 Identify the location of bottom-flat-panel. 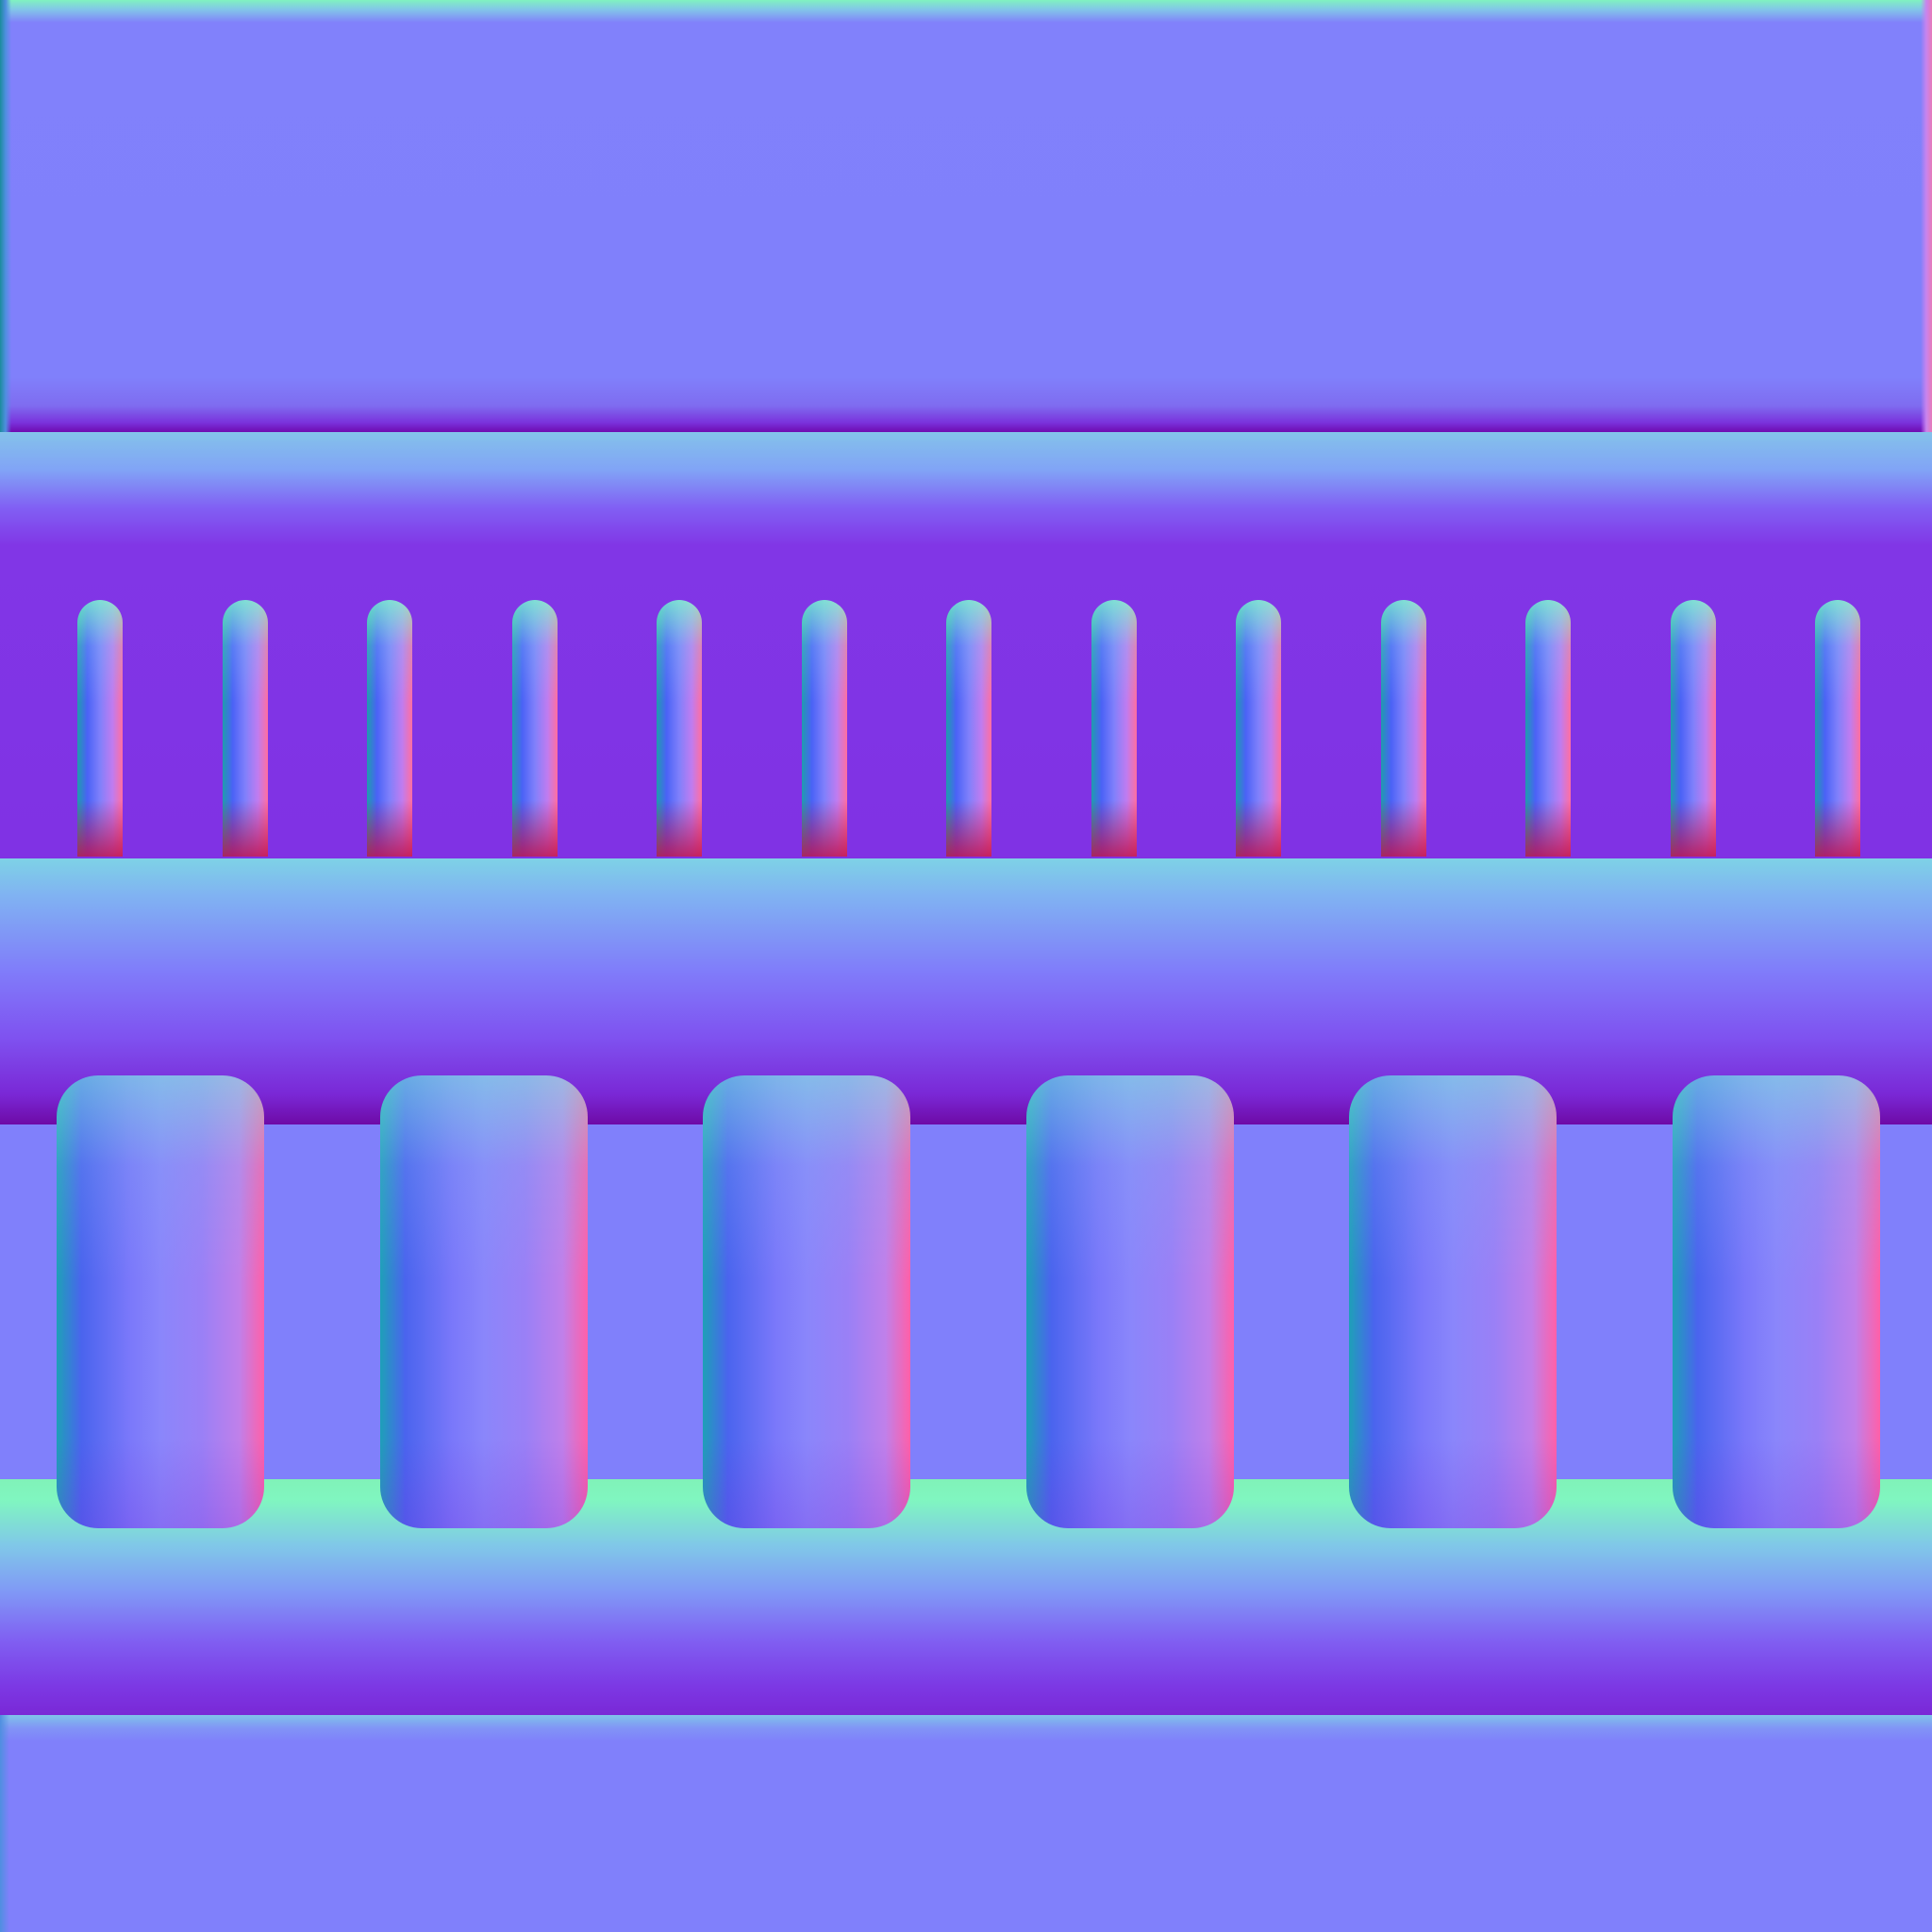
(966, 1824).